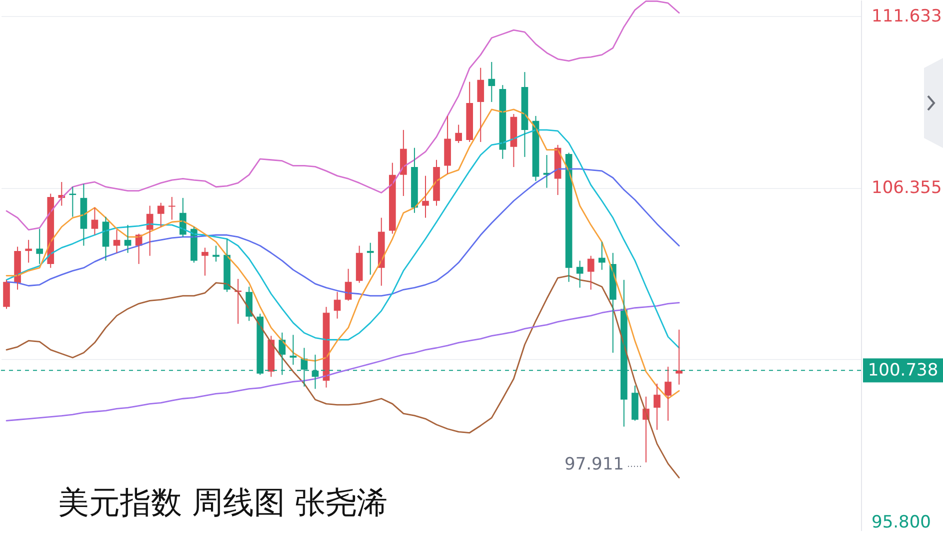 The width and height of the screenshot is (943, 534). I want to click on y-tick-label: 111.633, so click(907, 16).